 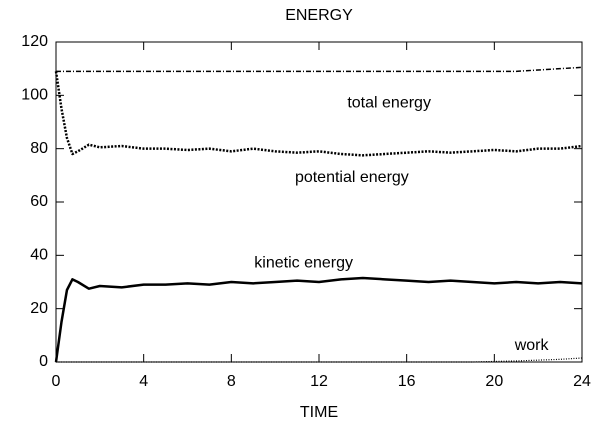 What do you see at coordinates (389, 103) in the screenshot?
I see `series-label: total energy` at bounding box center [389, 103].